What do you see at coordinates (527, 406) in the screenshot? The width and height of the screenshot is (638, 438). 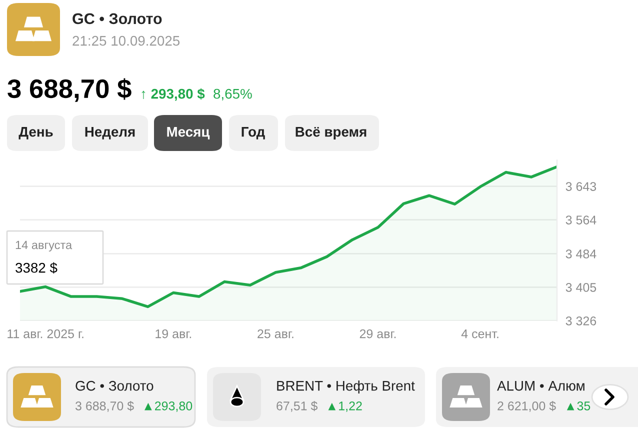 I see `text: 2 621,00 $` at bounding box center [527, 406].